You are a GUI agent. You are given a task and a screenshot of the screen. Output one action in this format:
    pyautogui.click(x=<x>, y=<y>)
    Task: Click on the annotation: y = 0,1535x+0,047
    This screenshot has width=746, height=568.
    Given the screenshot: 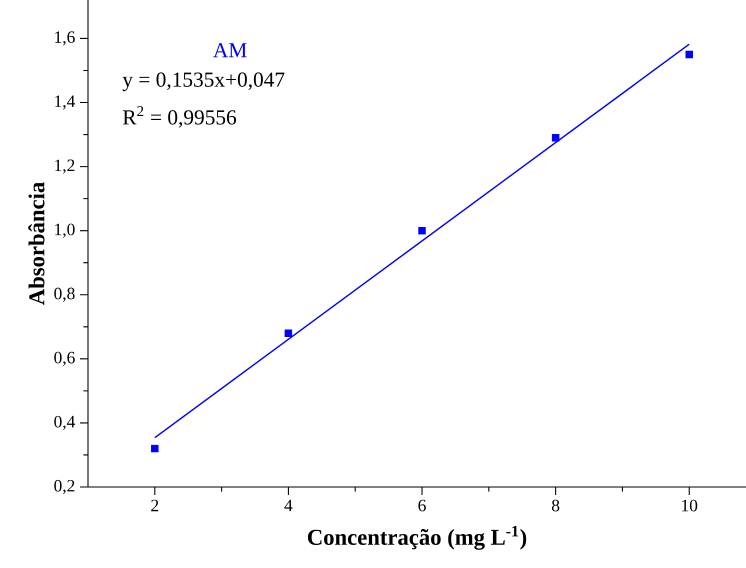 What is the action you would take?
    pyautogui.click(x=203, y=82)
    